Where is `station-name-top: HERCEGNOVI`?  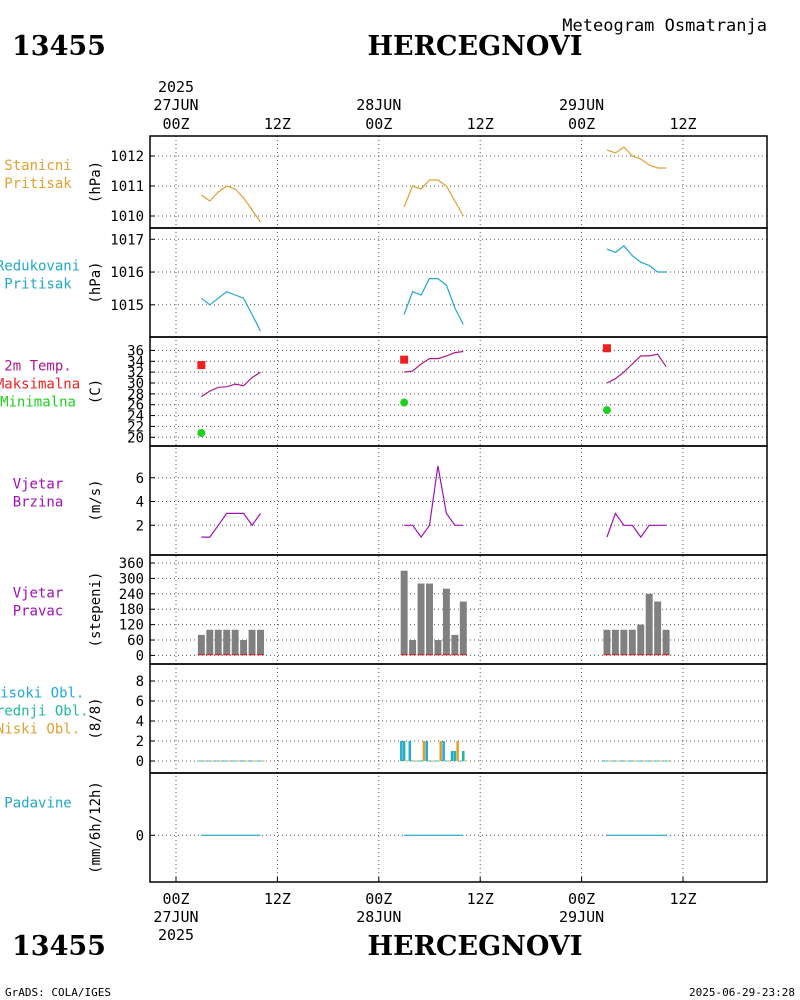 station-name-top: HERCEGNOVI is located at coordinates (475, 46).